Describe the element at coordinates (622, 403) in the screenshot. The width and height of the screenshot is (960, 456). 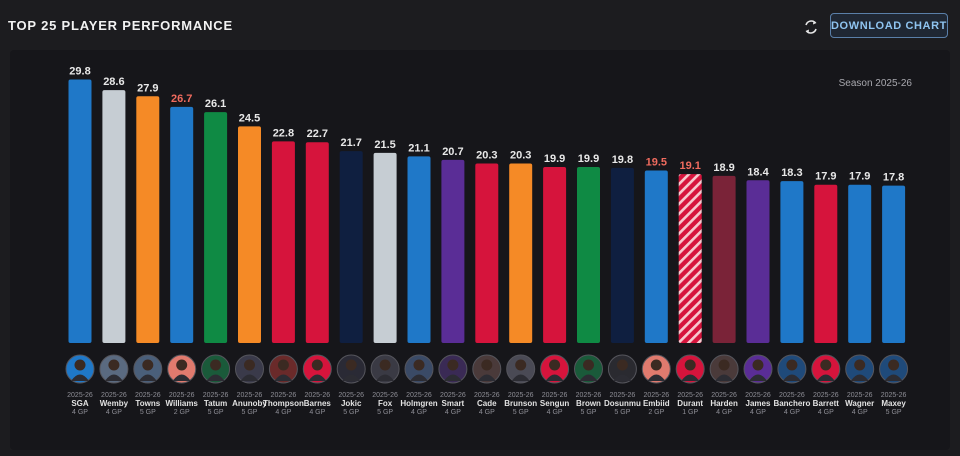
I see `player-name-label: Dosunmu` at that location.